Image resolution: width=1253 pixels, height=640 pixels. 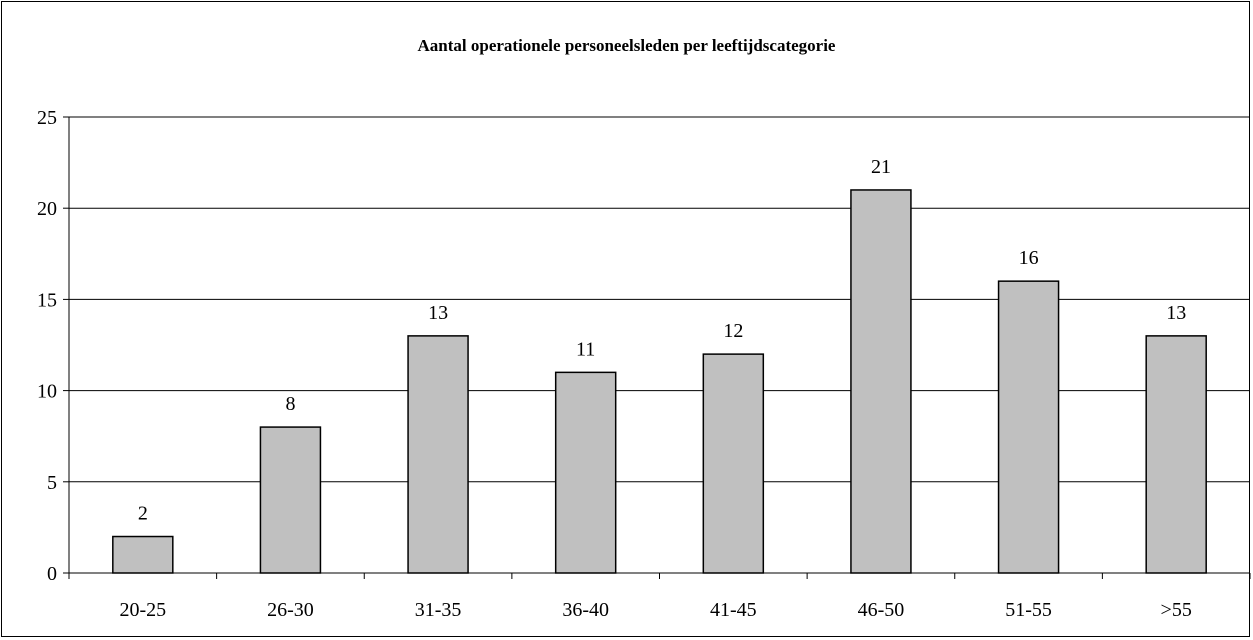 What do you see at coordinates (47, 118) in the screenshot?
I see `y-tick-label: 25` at bounding box center [47, 118].